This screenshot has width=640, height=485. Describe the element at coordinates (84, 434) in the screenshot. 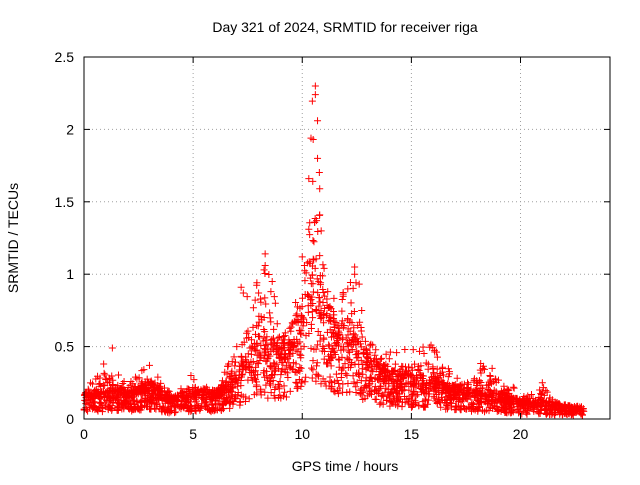

I see `x-tick-label: 0` at that location.